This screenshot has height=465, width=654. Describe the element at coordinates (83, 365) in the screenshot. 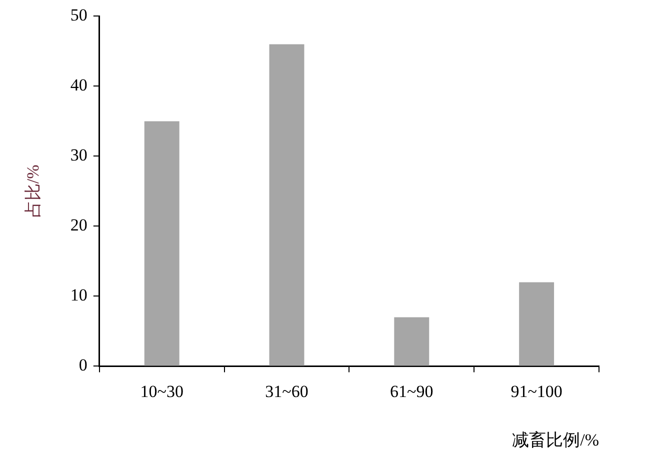

I see `y-tick-label: 0` at that location.